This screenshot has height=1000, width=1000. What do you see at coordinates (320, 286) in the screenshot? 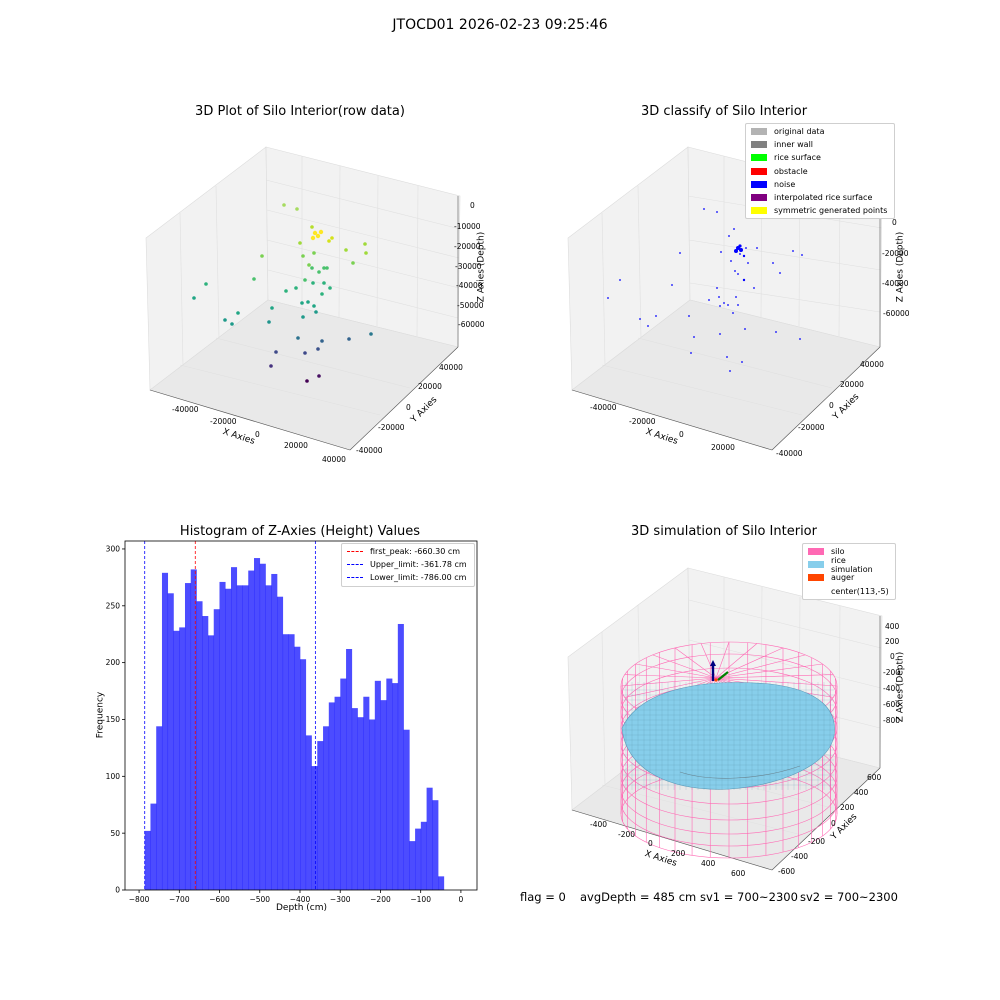
I see `raw-grid` at bounding box center [320, 286].